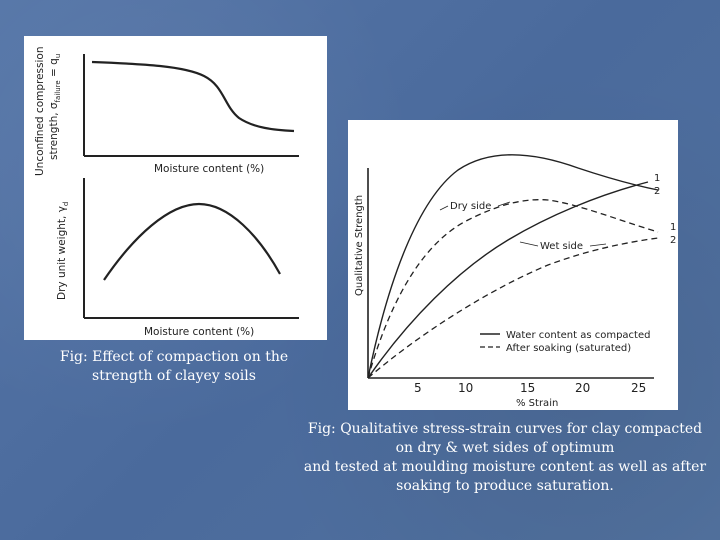 This screenshot has height=540, width=720. I want to click on curve-label-1-bottom: 1, so click(673, 227).